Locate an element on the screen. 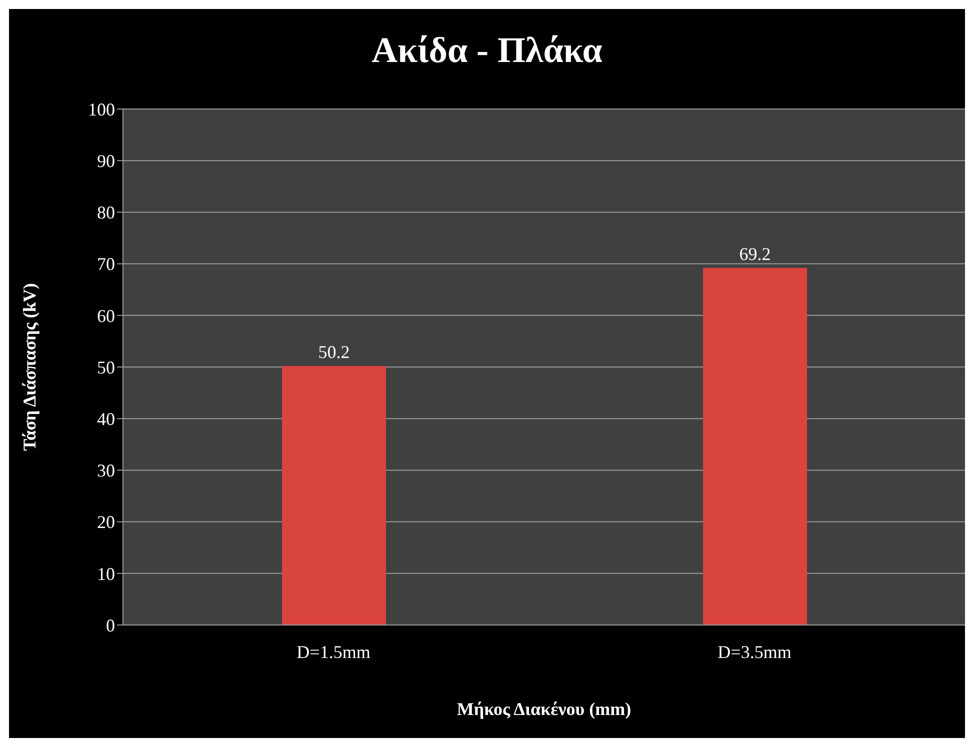  y-tick-label: 60 is located at coordinates (106, 316).